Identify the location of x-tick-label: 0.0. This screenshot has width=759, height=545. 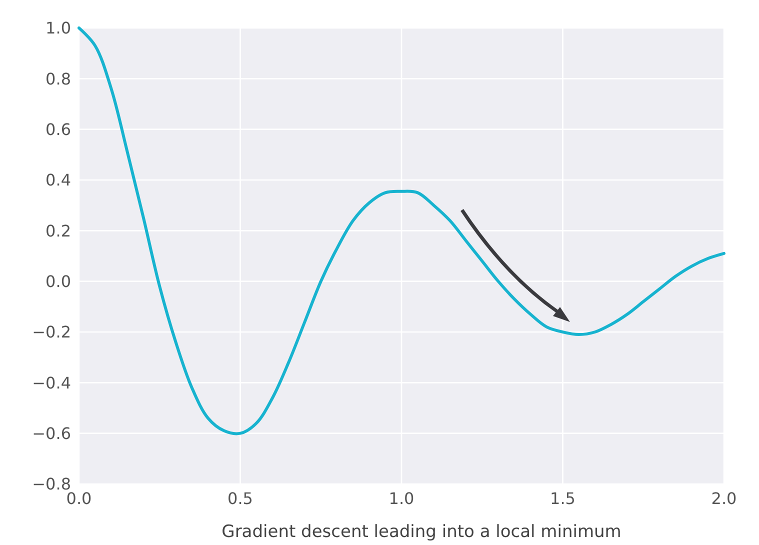
(79, 498).